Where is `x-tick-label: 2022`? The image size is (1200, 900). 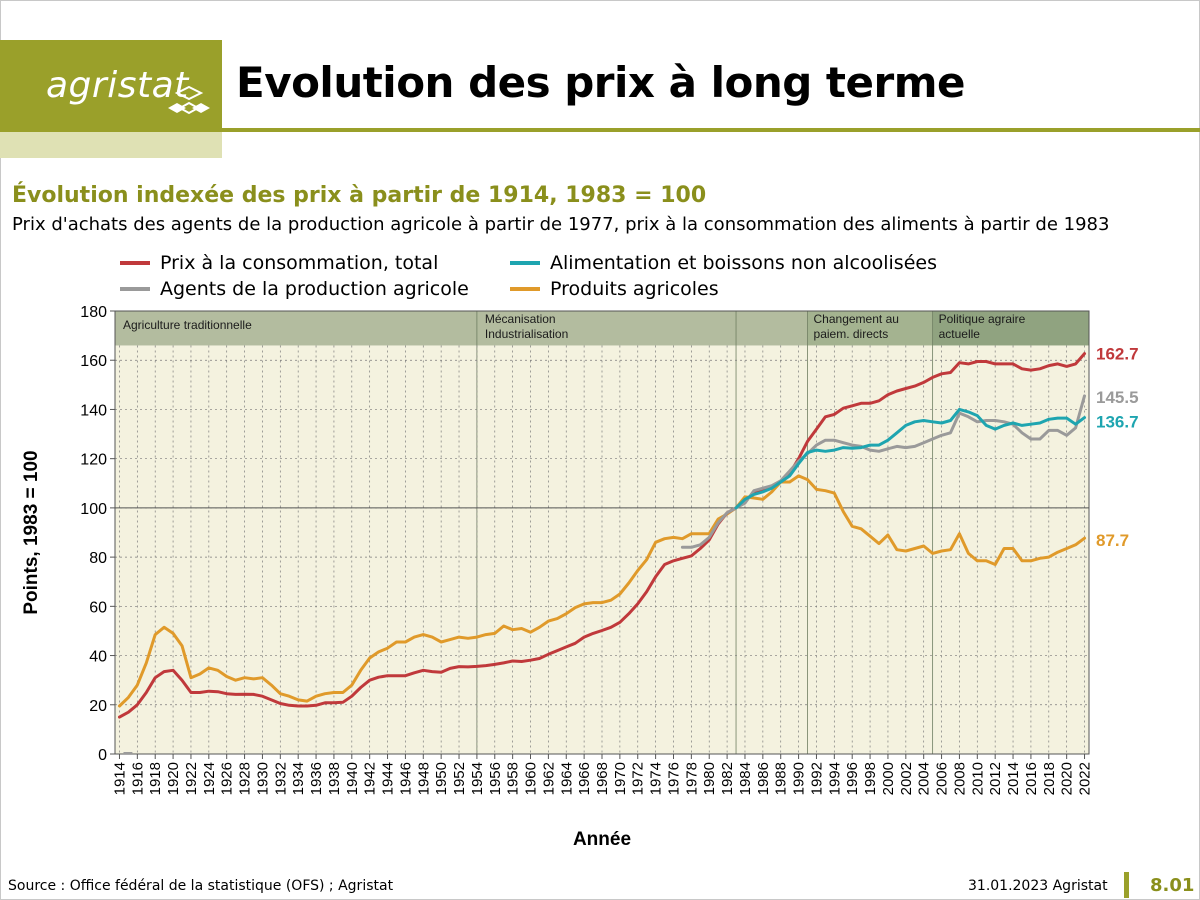 x-tick-label: 2022 is located at coordinates (1085, 778).